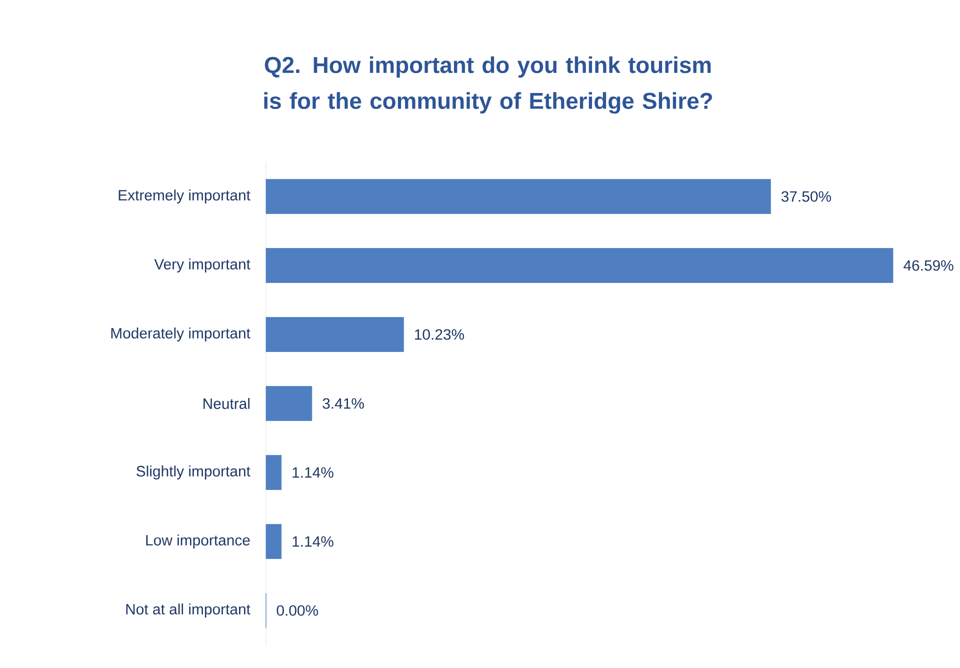 This screenshot has height=668, width=960. Describe the element at coordinates (227, 403) in the screenshot. I see `y-tick-label: Neutral` at that location.